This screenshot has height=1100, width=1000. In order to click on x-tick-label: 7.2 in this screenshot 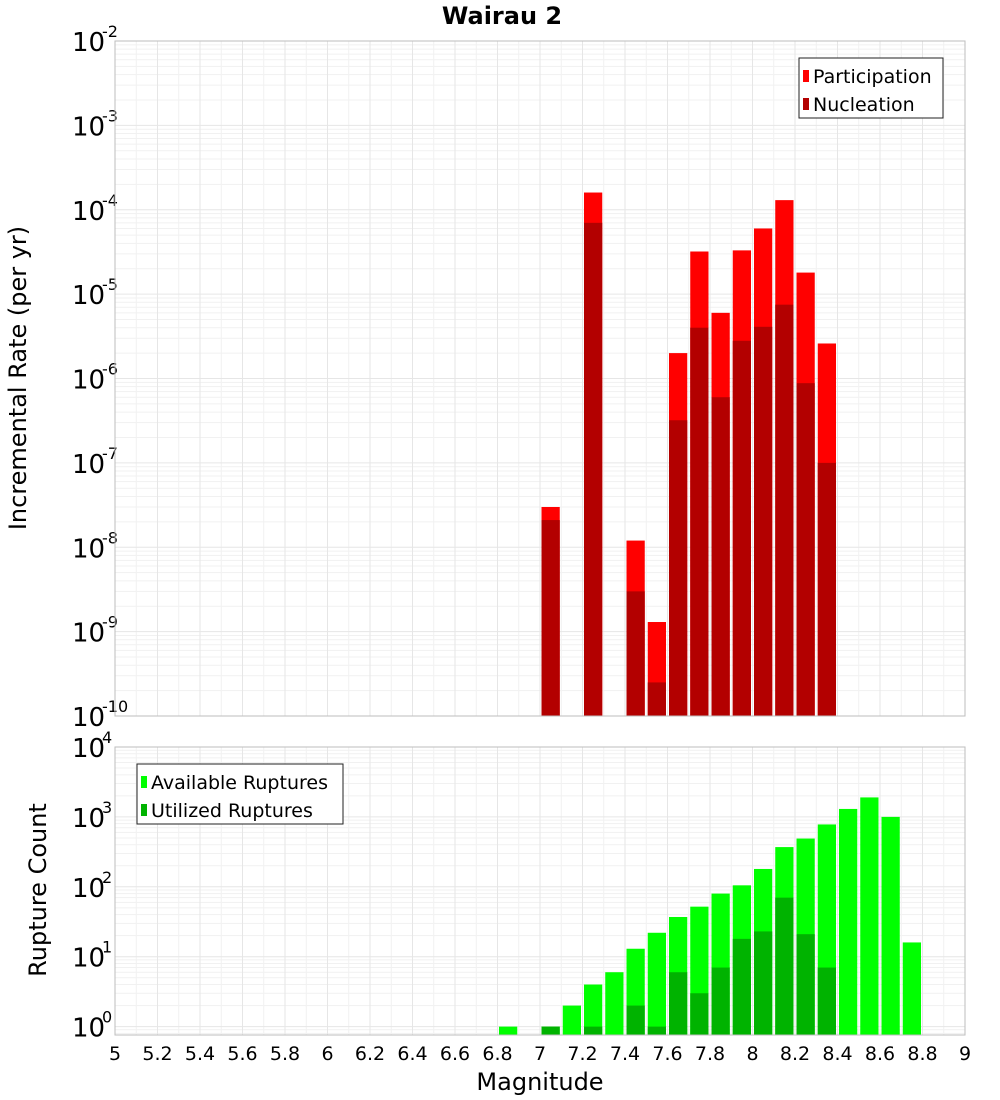, I will do `click(582, 1054)`.